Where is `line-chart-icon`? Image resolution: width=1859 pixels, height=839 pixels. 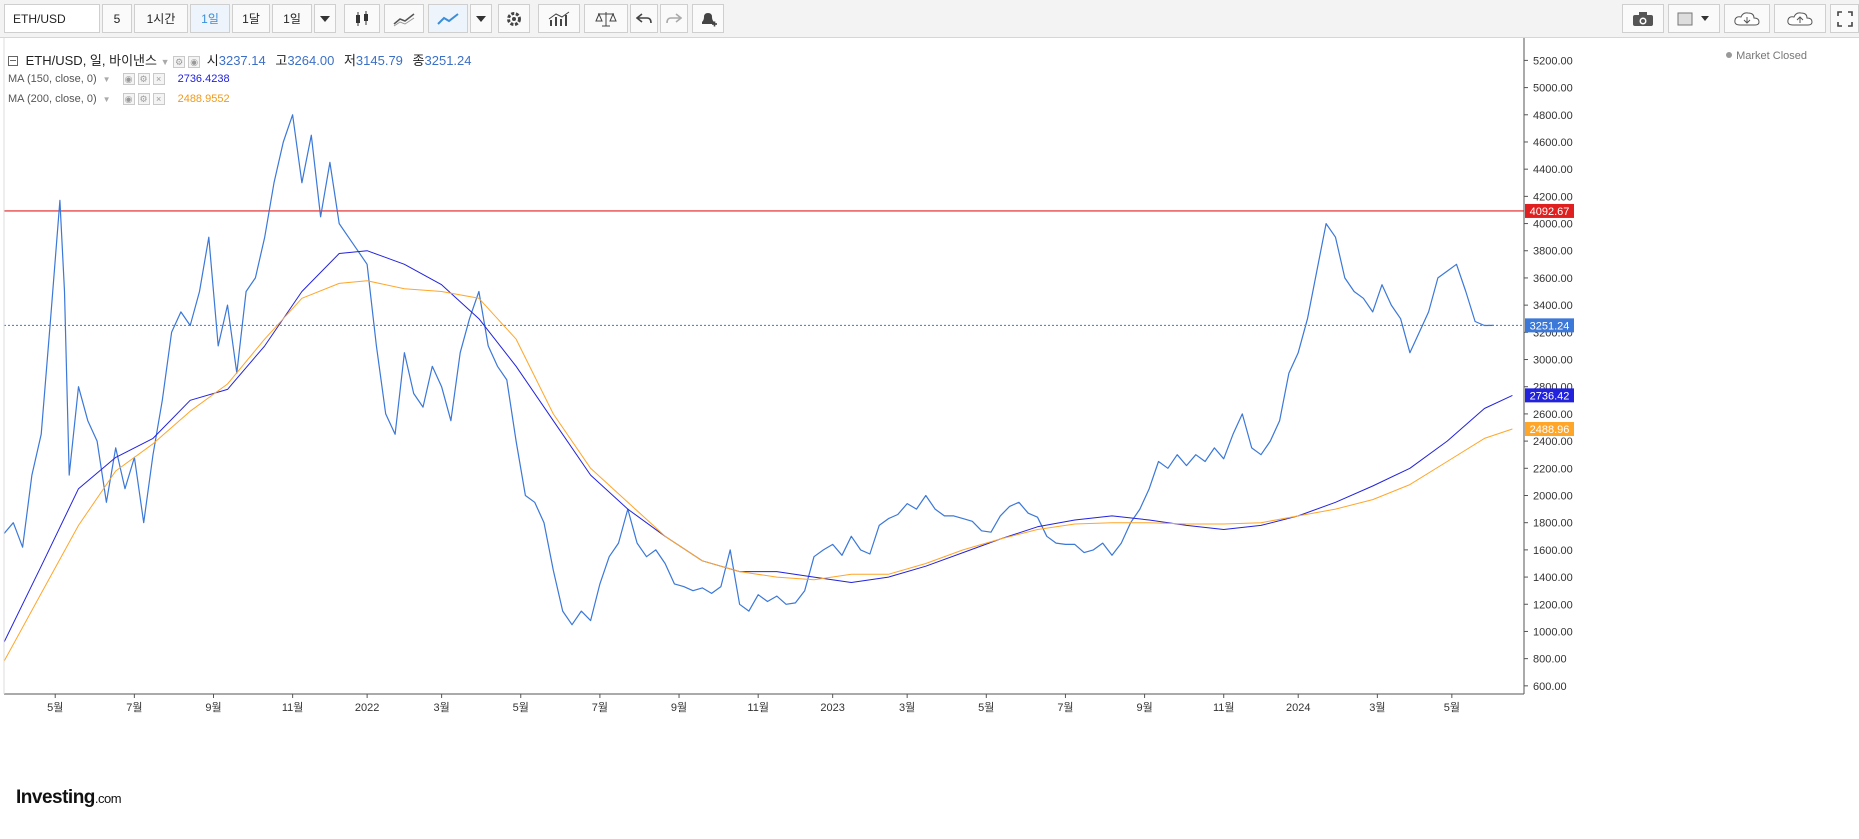 line-chart-icon is located at coordinates (448, 18).